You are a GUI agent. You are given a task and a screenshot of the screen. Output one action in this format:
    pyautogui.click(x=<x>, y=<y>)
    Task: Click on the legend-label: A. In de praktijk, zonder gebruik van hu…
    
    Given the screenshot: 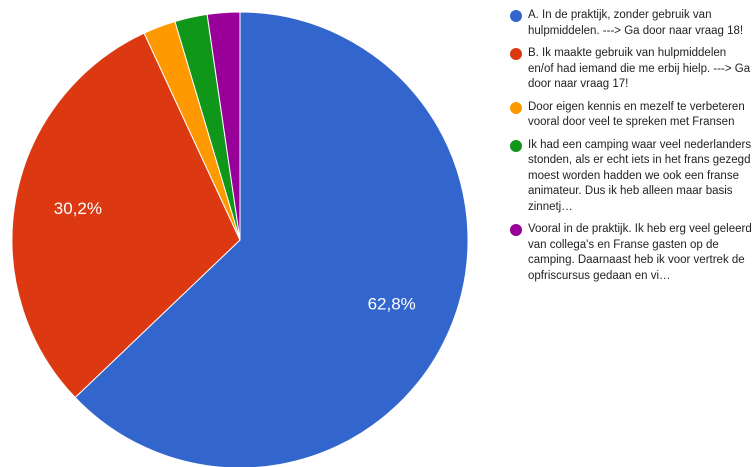 What is the action you would take?
    pyautogui.click(x=636, y=23)
    